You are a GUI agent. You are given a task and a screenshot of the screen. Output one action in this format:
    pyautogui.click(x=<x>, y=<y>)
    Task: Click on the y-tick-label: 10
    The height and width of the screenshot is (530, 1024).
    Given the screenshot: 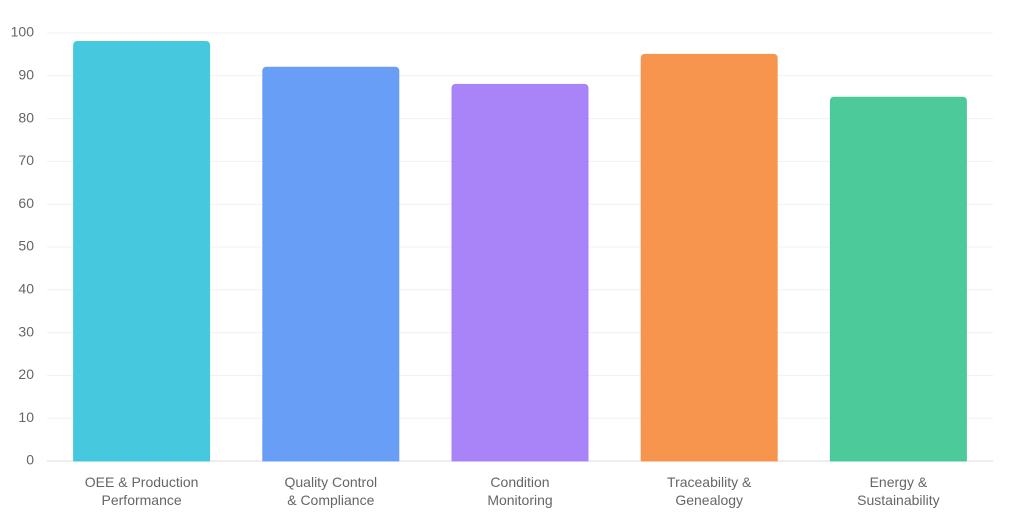 What is the action you would take?
    pyautogui.click(x=26, y=417)
    